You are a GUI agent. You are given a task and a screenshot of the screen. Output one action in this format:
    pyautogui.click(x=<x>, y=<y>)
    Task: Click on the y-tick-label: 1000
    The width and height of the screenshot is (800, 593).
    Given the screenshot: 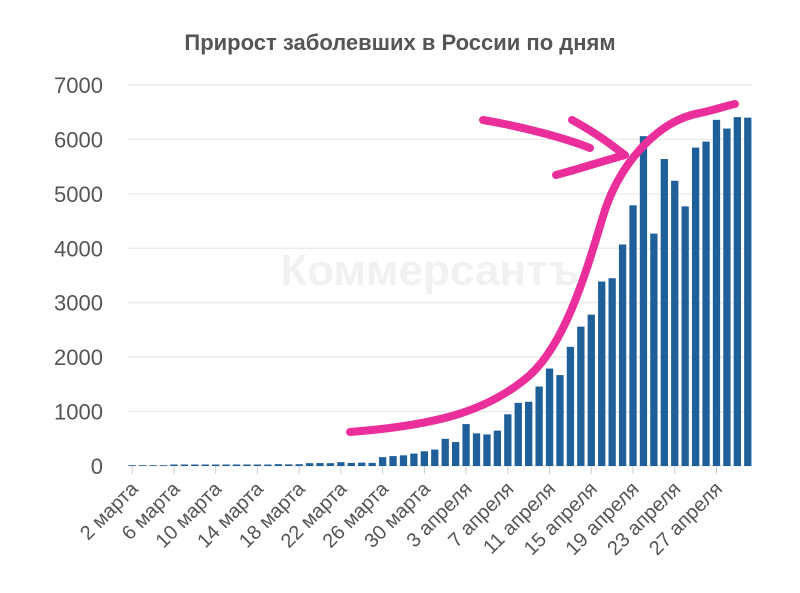 What is the action you would take?
    pyautogui.click(x=78, y=412)
    